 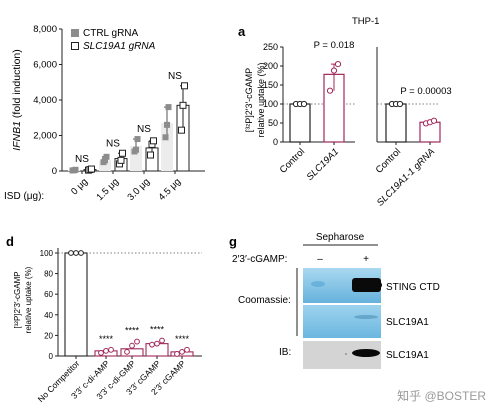 I want to click on sting-band-core, so click(x=366, y=285).